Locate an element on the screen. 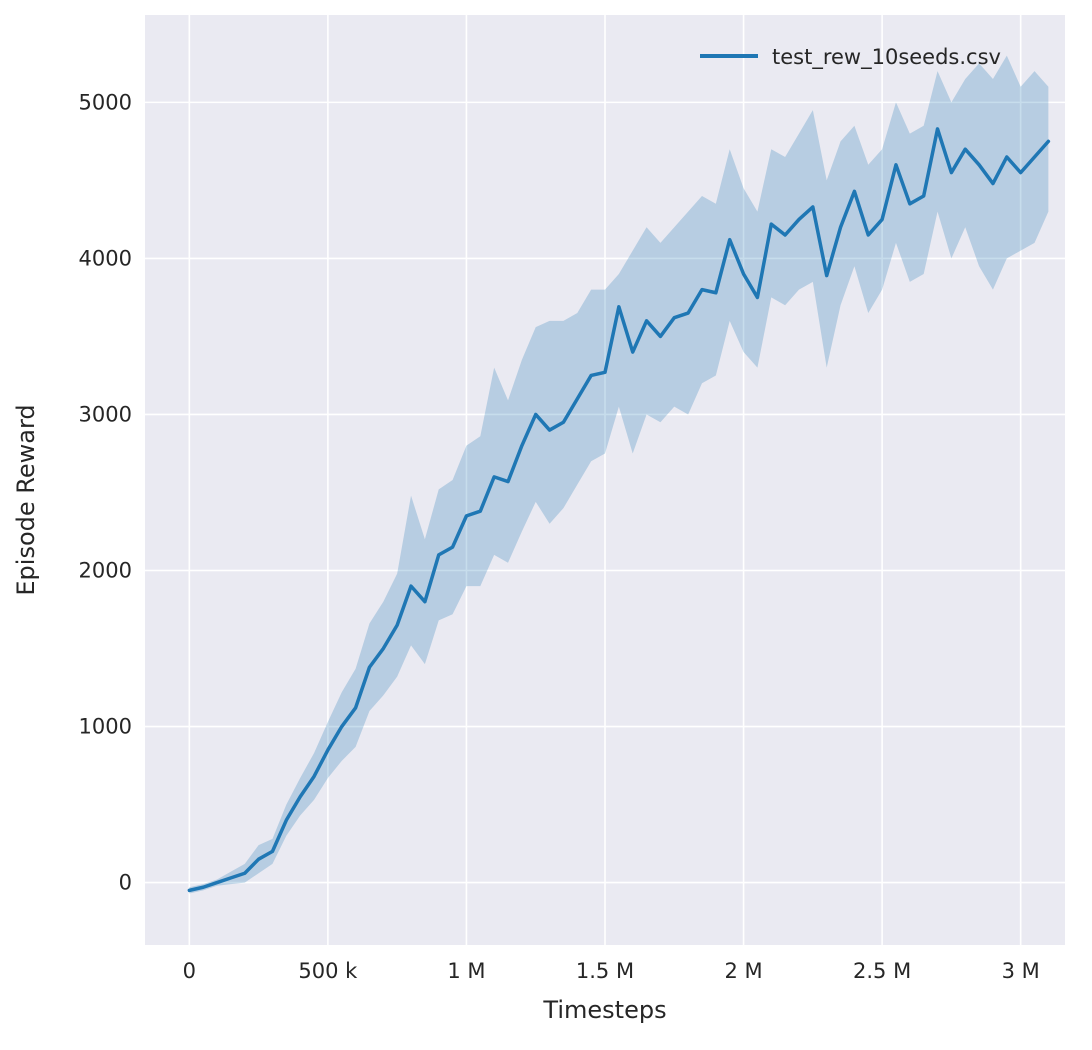 The height and width of the screenshot is (1050, 1092). y-tick-label: 3000 is located at coordinates (105, 414).